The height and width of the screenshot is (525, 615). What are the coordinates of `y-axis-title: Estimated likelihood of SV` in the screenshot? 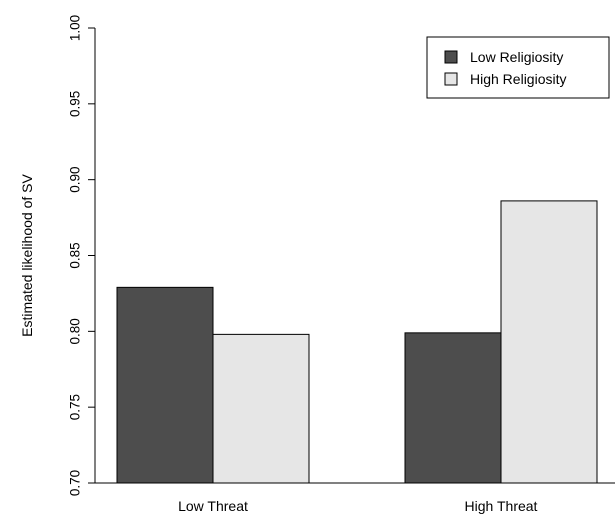 It's located at (27, 255).